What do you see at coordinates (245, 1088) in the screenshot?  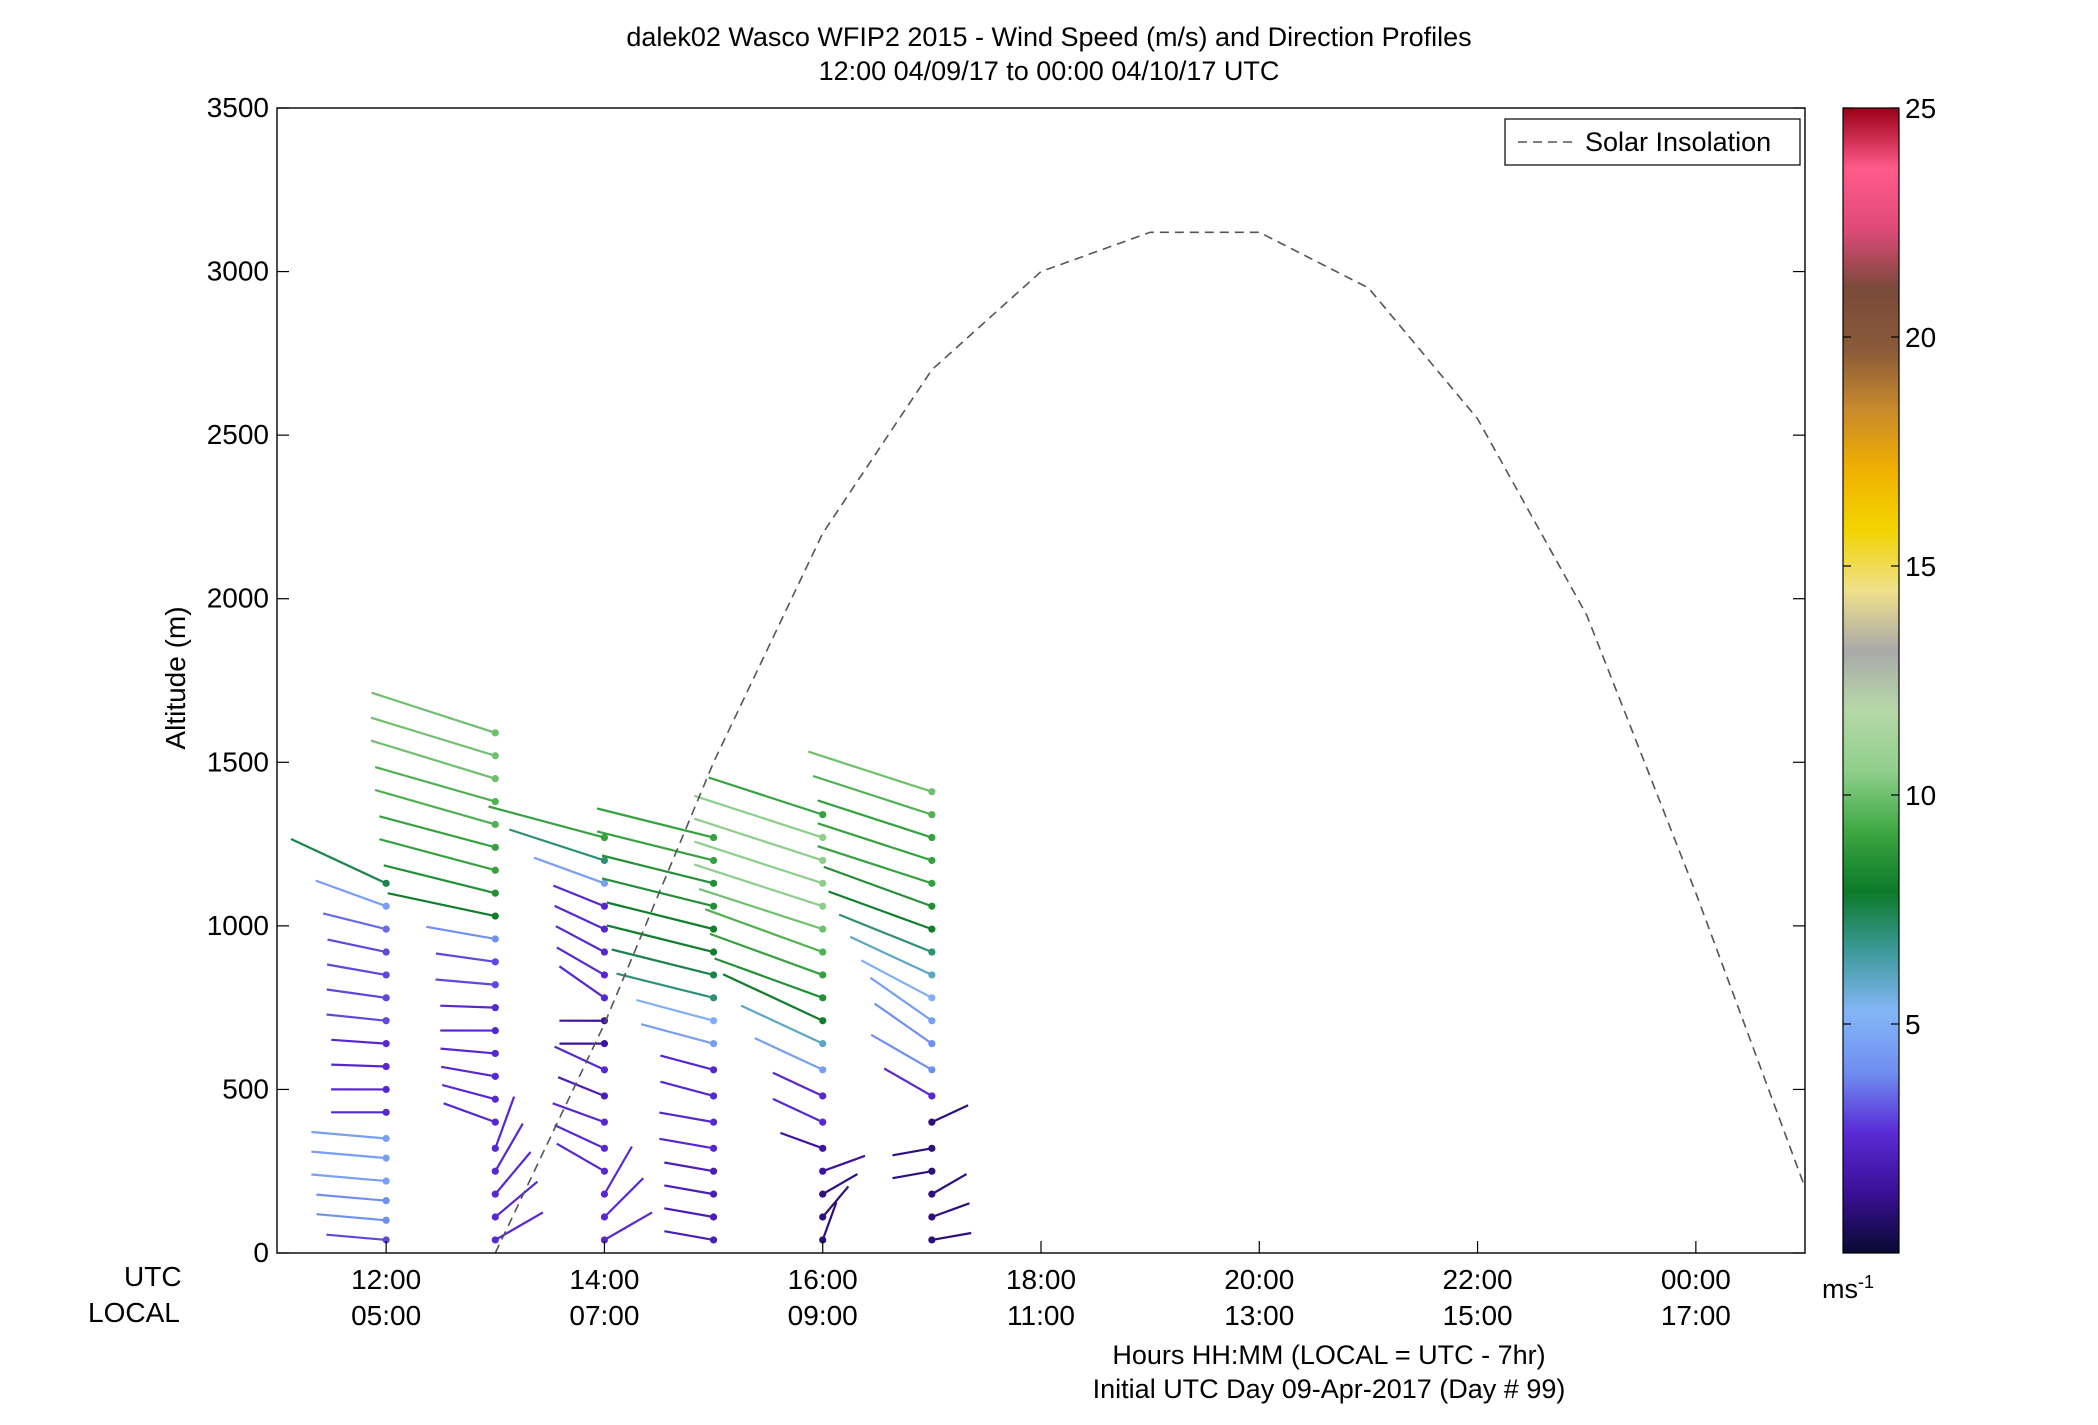 I see `y-tick-label: 500` at bounding box center [245, 1088].